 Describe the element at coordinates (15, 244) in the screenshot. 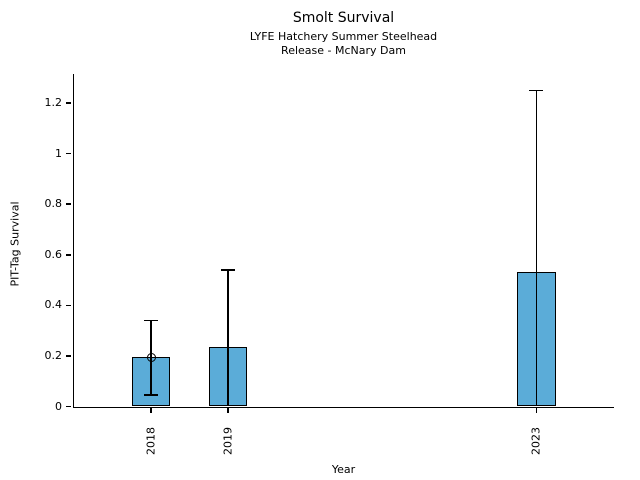

I see `y-axis-label: PIT-Tag Survival` at that location.